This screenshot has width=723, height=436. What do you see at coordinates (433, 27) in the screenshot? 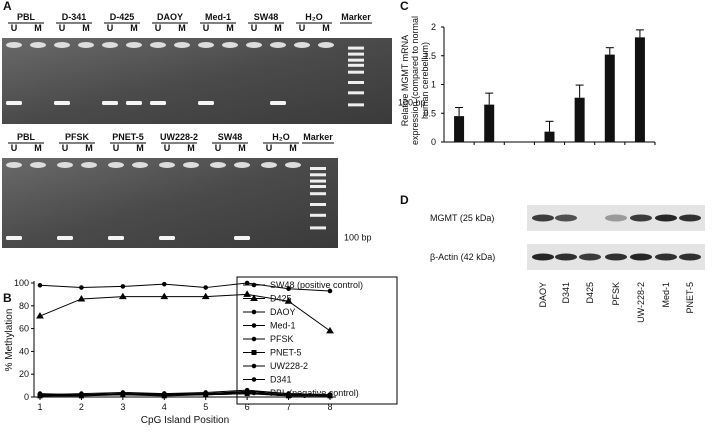
I see `y-tick-label: 2` at bounding box center [433, 27].